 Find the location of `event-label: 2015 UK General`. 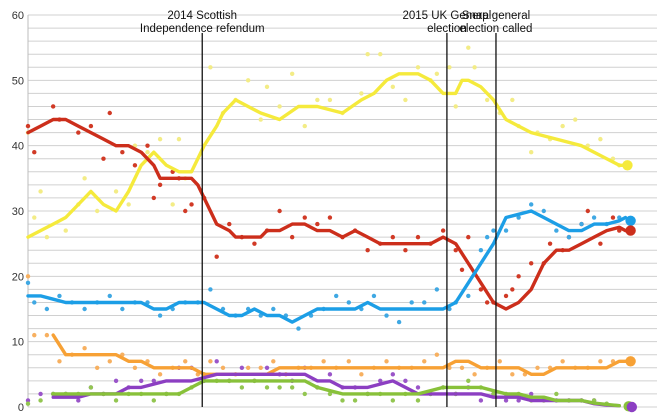

event-label: 2015 UK General is located at coordinates (446, 16).